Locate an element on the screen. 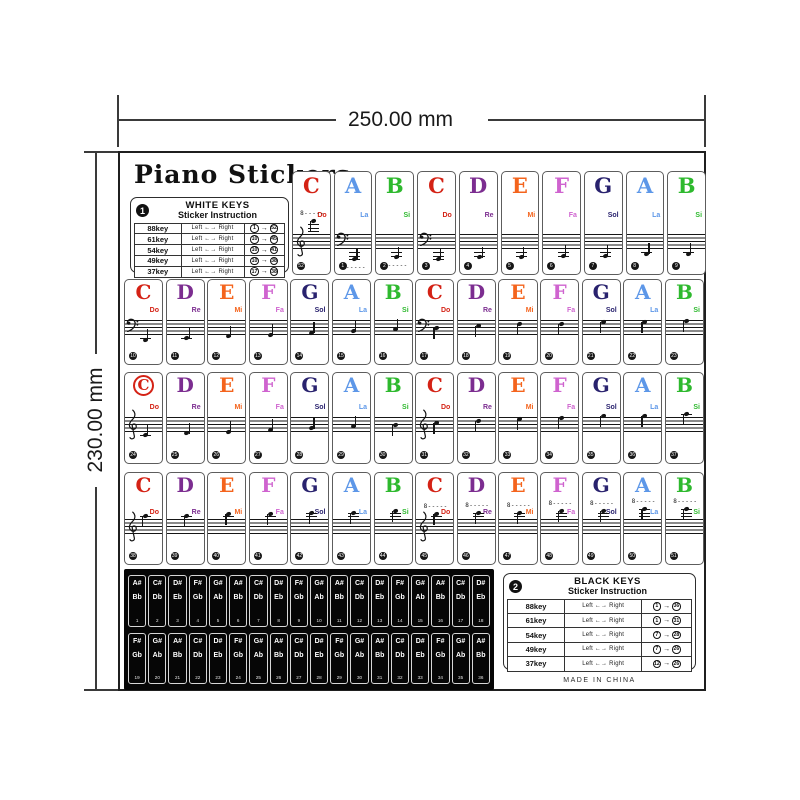 The height and width of the screenshot is (800, 800). dimension-line-left-bottom-segment is located at coordinates (96, 588).